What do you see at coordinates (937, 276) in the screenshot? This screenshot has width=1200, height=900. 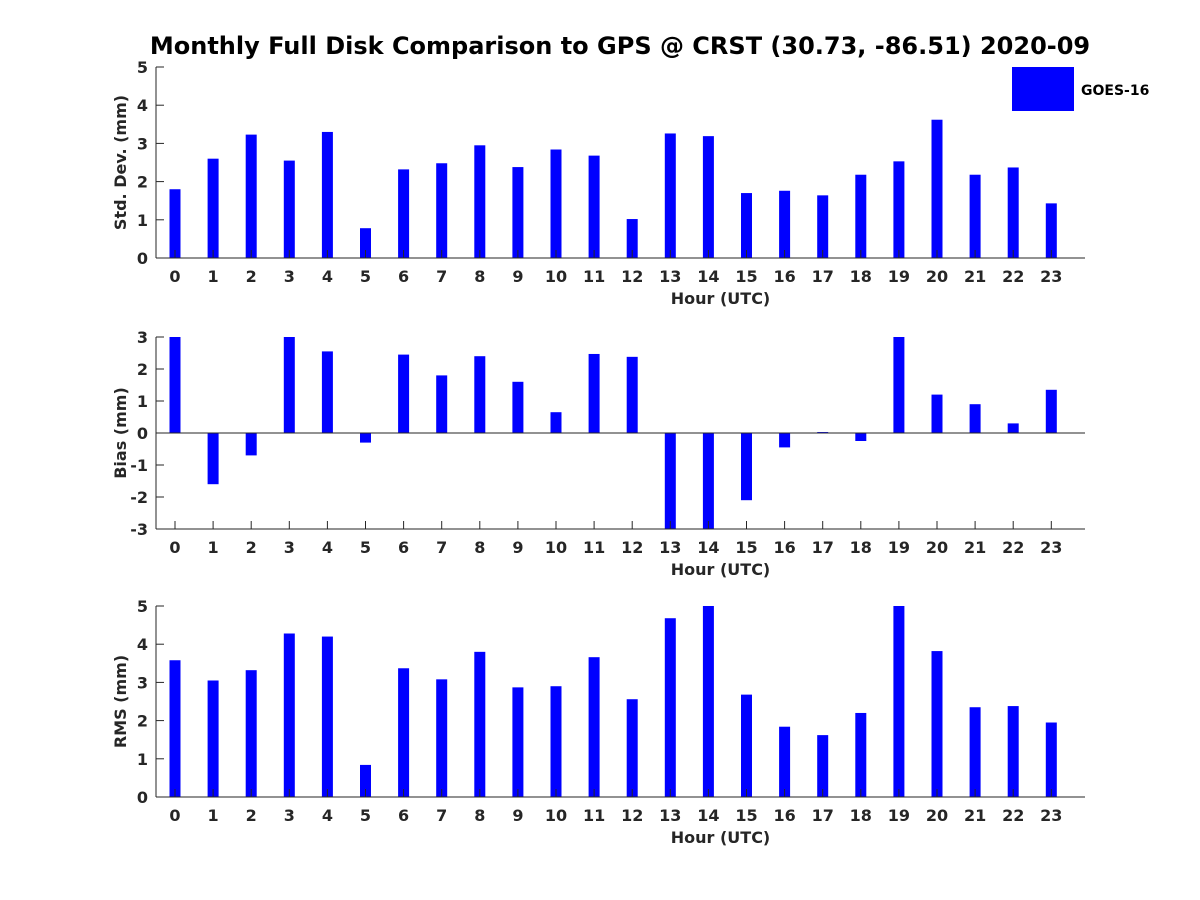 I see `x-tick-label: 20` at bounding box center [937, 276].